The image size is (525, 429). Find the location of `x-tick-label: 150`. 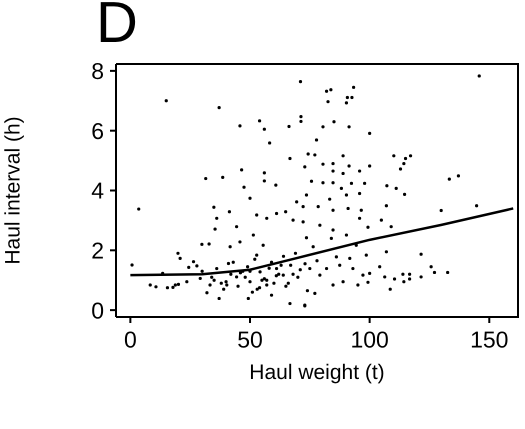

x-tick-label: 150 is located at coordinates (489, 339).